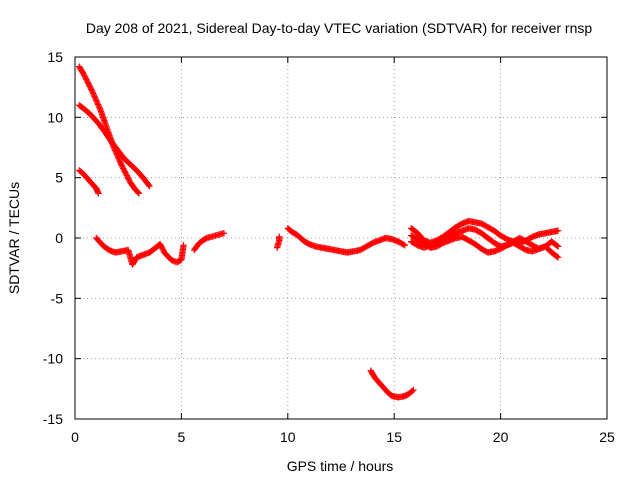 The image size is (640, 480). What do you see at coordinates (57, 298) in the screenshot?
I see `y-tick-label: -5` at bounding box center [57, 298].